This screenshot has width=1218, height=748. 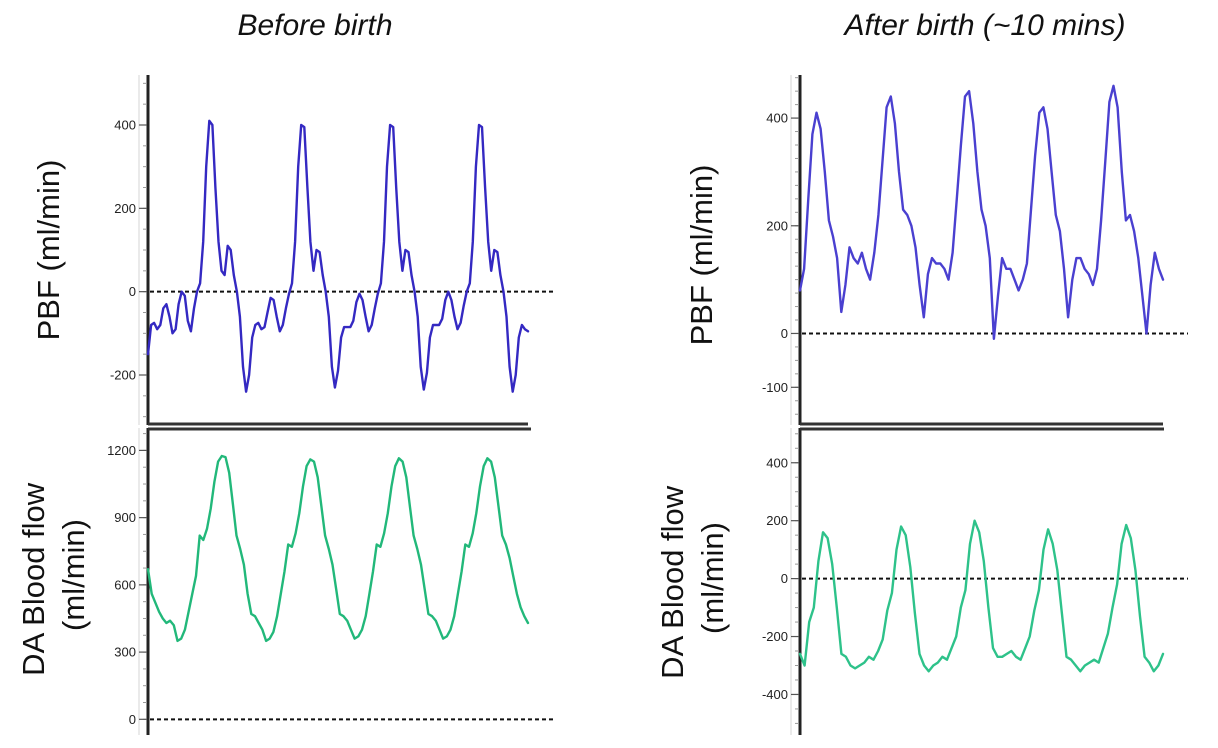 I want to click on ylabel-da-after-line1: DA Blood flow, so click(x=672, y=582).